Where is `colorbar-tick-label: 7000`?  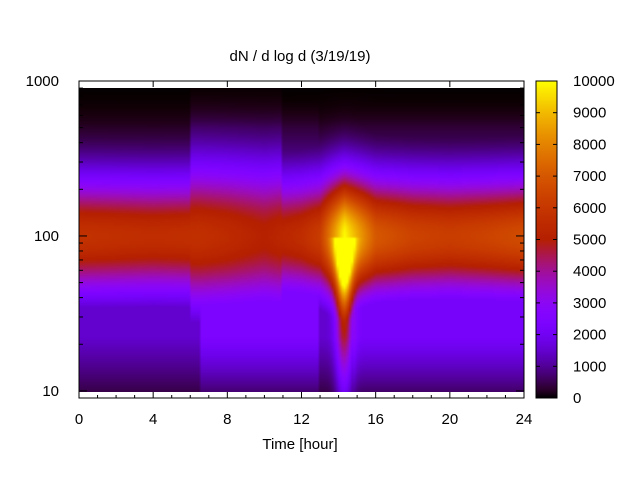 colorbar-tick-label: 7000 is located at coordinates (589, 176).